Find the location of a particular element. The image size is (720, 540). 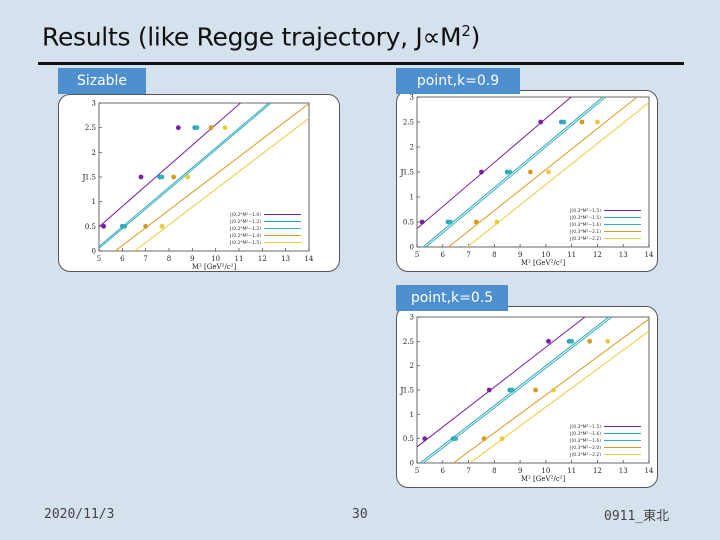

title-main: Results (like Regge trajectory, J∝M is located at coordinates (252, 37).